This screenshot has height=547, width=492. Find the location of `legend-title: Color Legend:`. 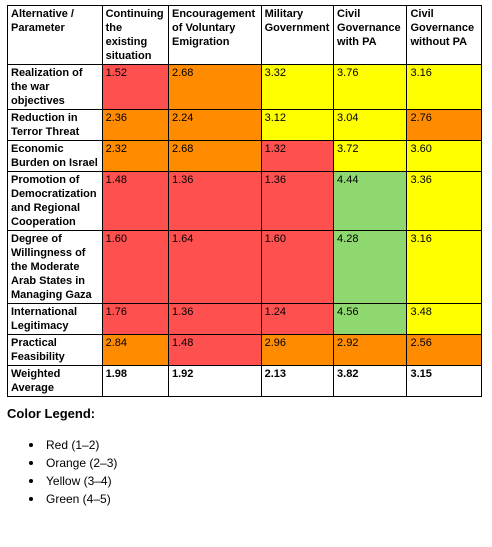

legend-title: Color Legend: is located at coordinates (51, 413).